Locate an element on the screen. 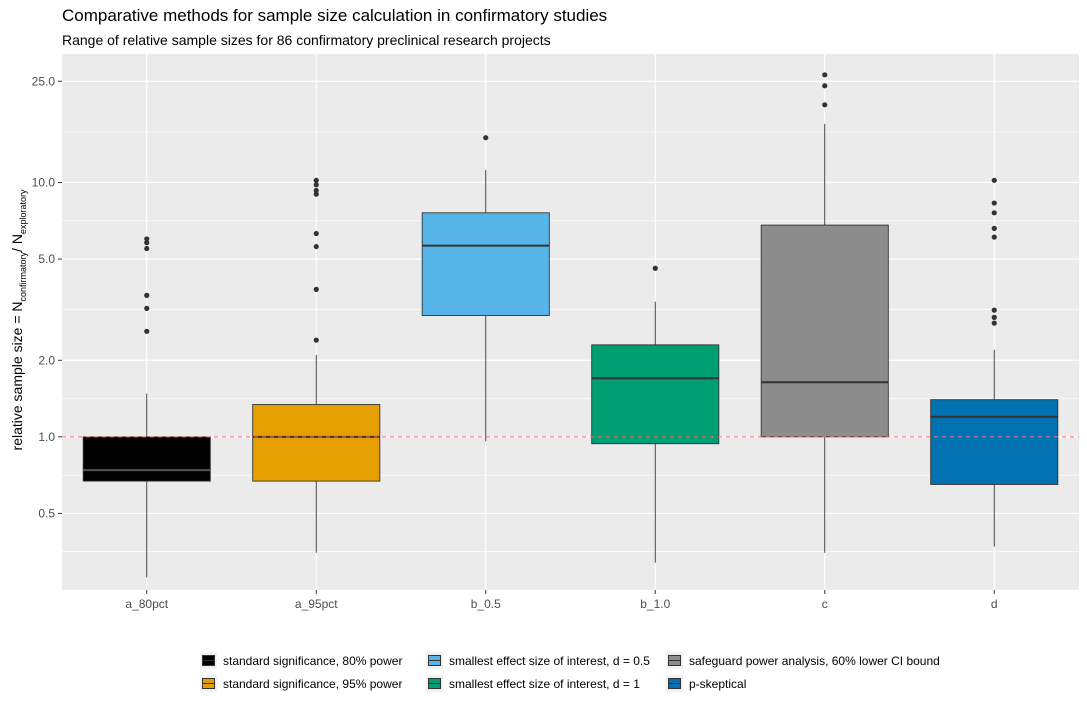 This screenshot has height=710, width=1087. box-b_1.0 is located at coordinates (655, 414).